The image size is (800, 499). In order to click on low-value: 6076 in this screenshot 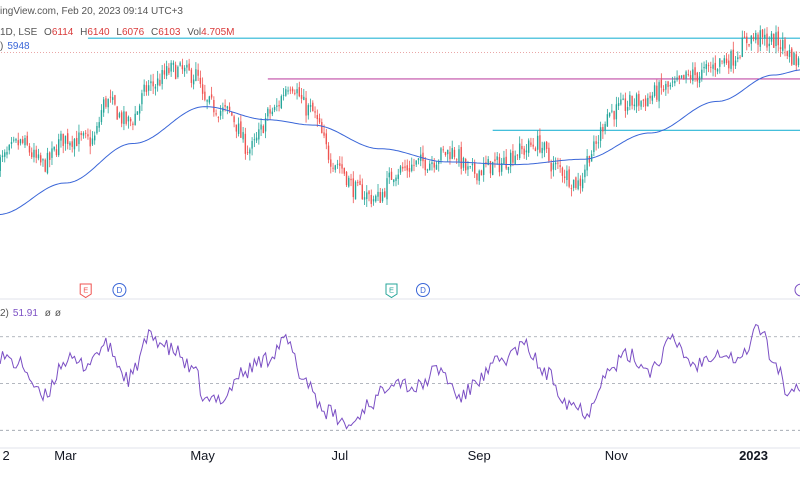, I will do `click(133, 32)`.